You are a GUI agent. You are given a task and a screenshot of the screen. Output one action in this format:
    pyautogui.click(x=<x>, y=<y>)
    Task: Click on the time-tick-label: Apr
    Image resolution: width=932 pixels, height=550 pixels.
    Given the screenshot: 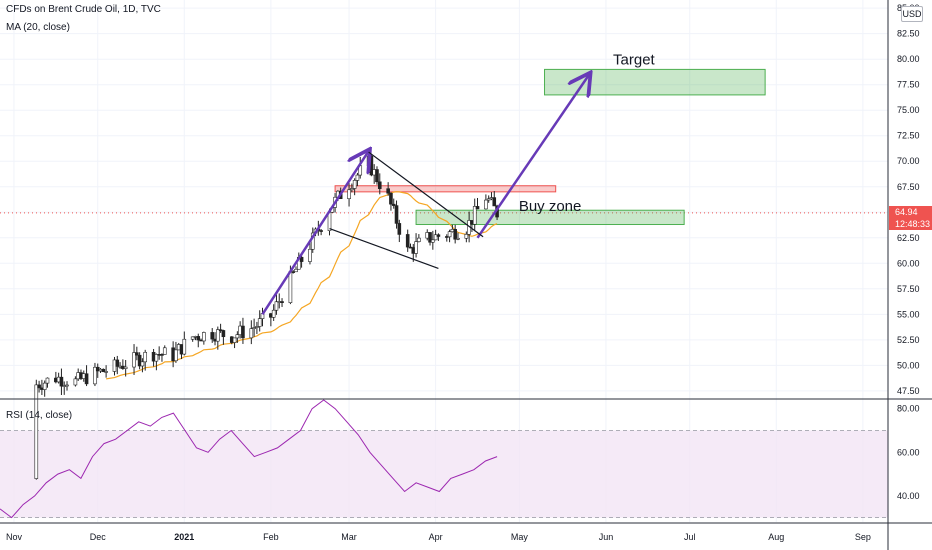 What is the action you would take?
    pyautogui.click(x=436, y=537)
    